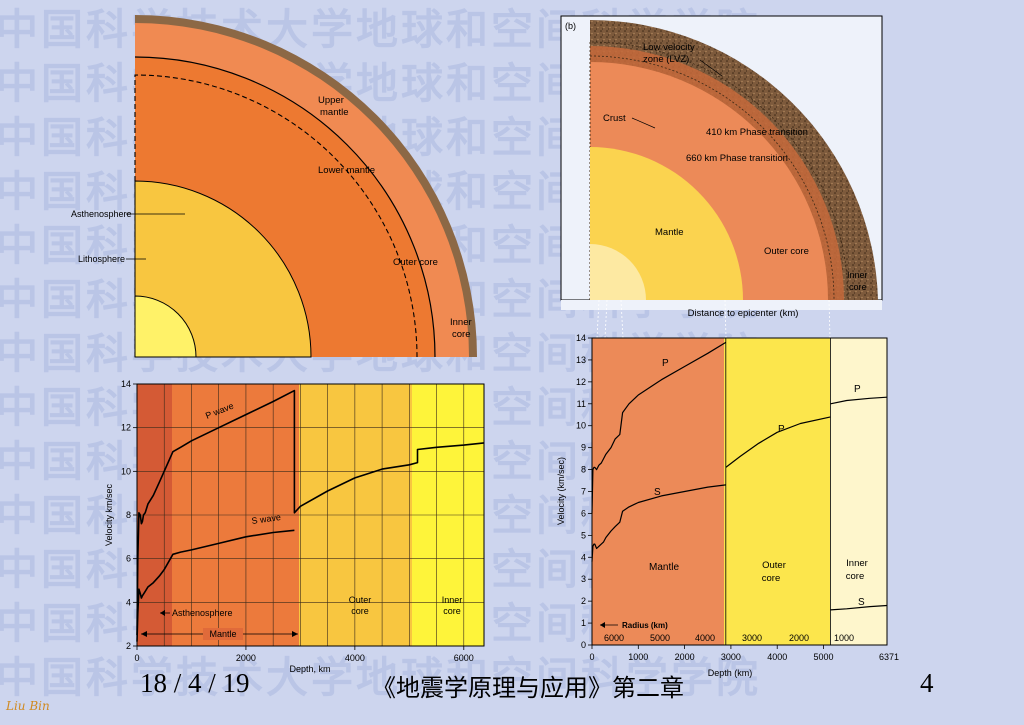  I want to click on page-number: 4, so click(927, 683).